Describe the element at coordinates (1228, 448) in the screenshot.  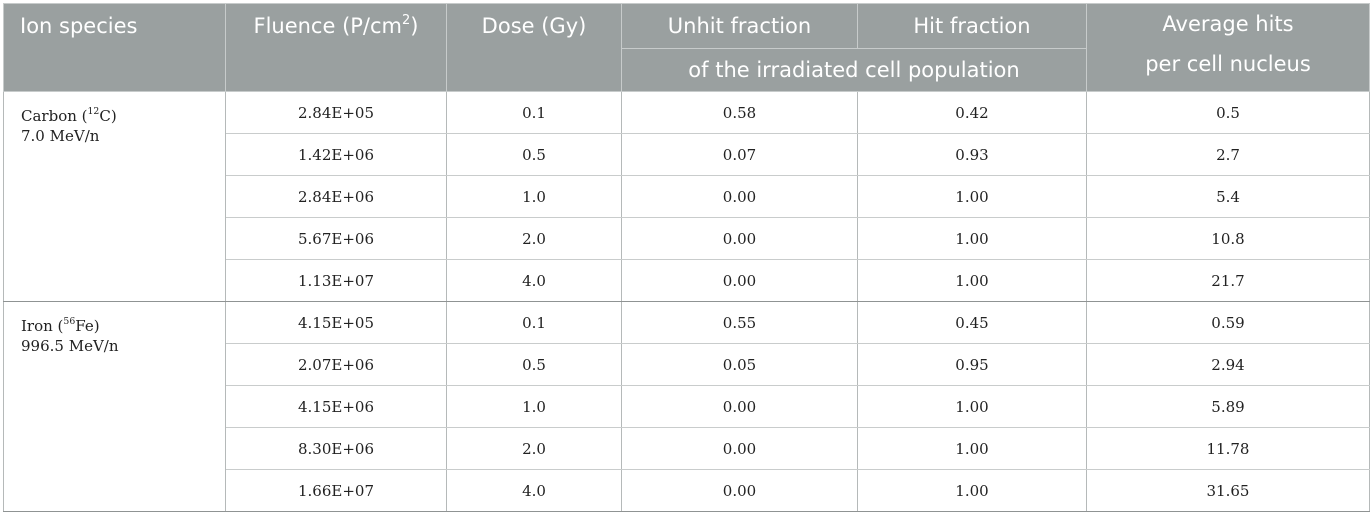
I see `average-hits-cell: 11.78` at that location.